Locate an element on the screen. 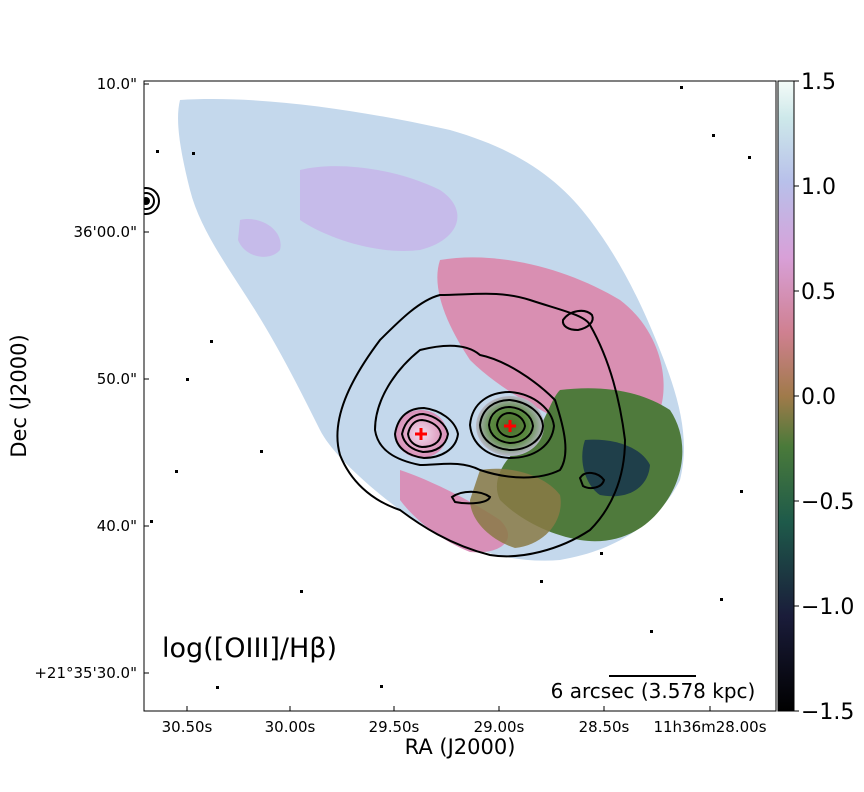 This screenshot has width=864, height=792. colorbar-tick-label: 0.0 is located at coordinates (818, 397).